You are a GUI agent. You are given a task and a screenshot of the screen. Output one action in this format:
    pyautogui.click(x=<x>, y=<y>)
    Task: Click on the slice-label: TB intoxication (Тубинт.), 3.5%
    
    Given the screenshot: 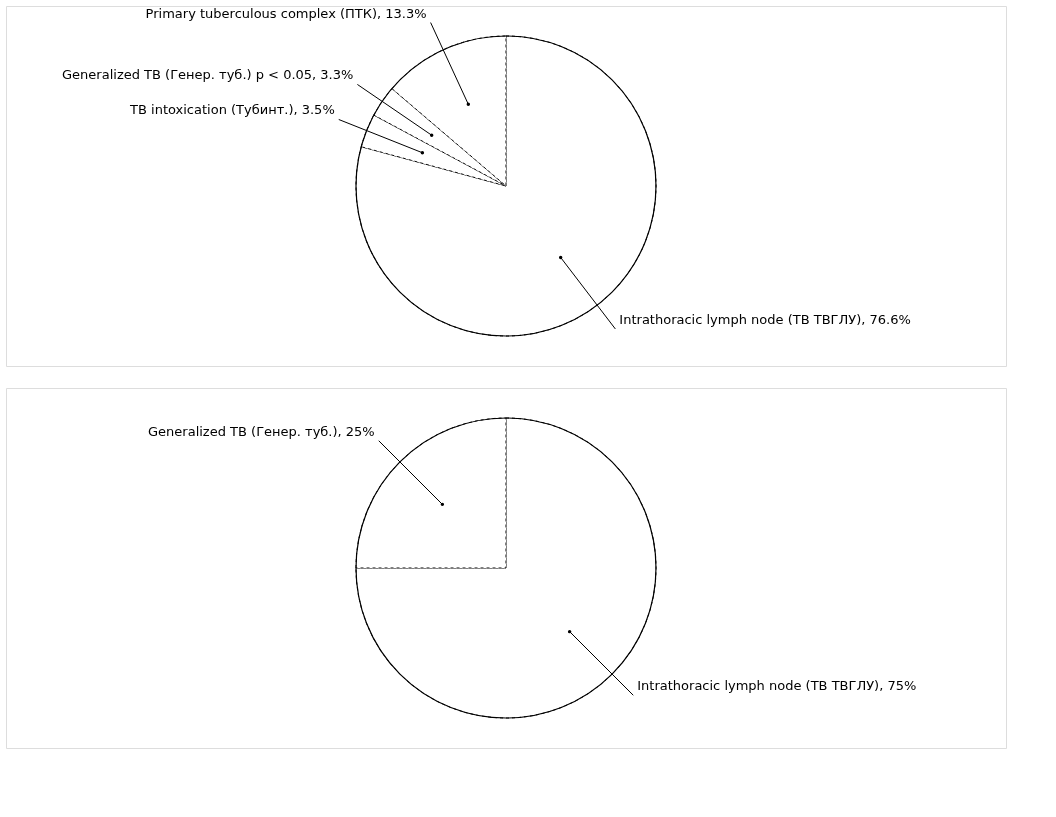 What is the action you would take?
    pyautogui.click(x=232, y=110)
    